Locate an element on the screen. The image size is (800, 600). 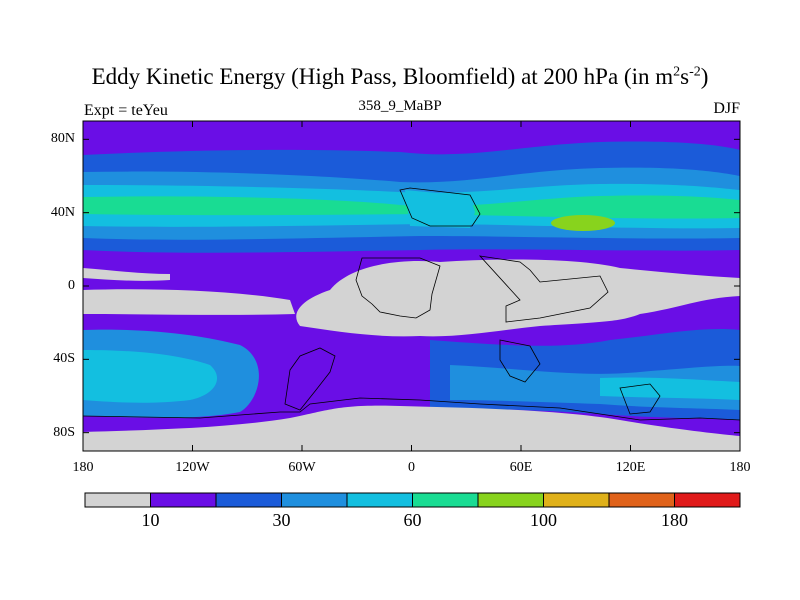
colorbar-label: 30 is located at coordinates (281, 520).